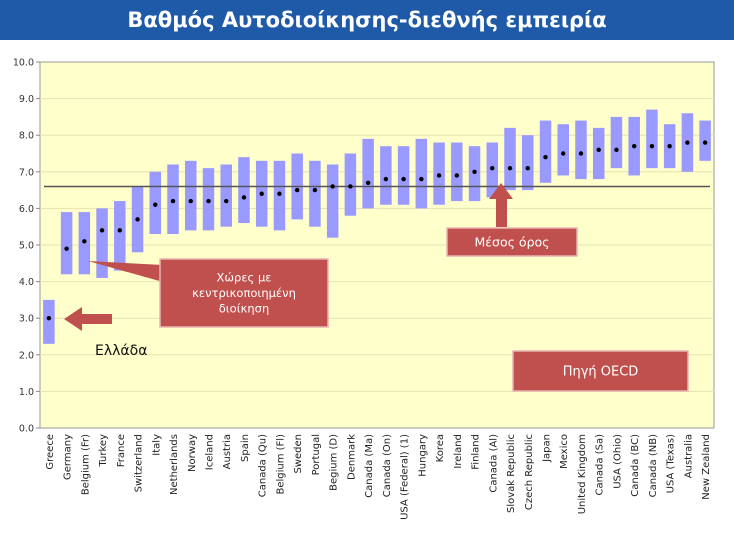  Describe the element at coordinates (617, 461) in the screenshot. I see `x-tick-label: USA (Ohio)` at that location.